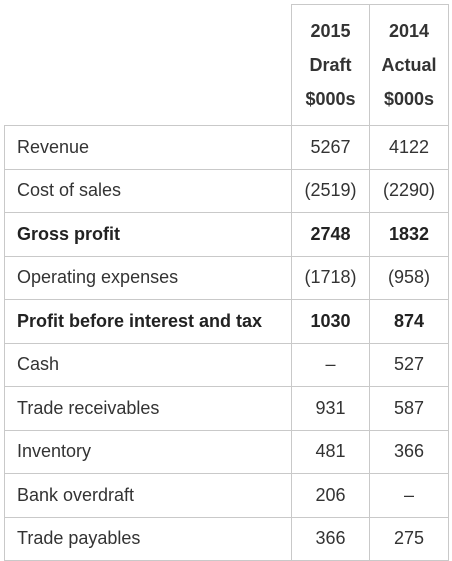 This screenshot has height=561, width=452. What do you see at coordinates (148, 495) in the screenshot?
I see `row-label: Bank overdraft` at bounding box center [148, 495].